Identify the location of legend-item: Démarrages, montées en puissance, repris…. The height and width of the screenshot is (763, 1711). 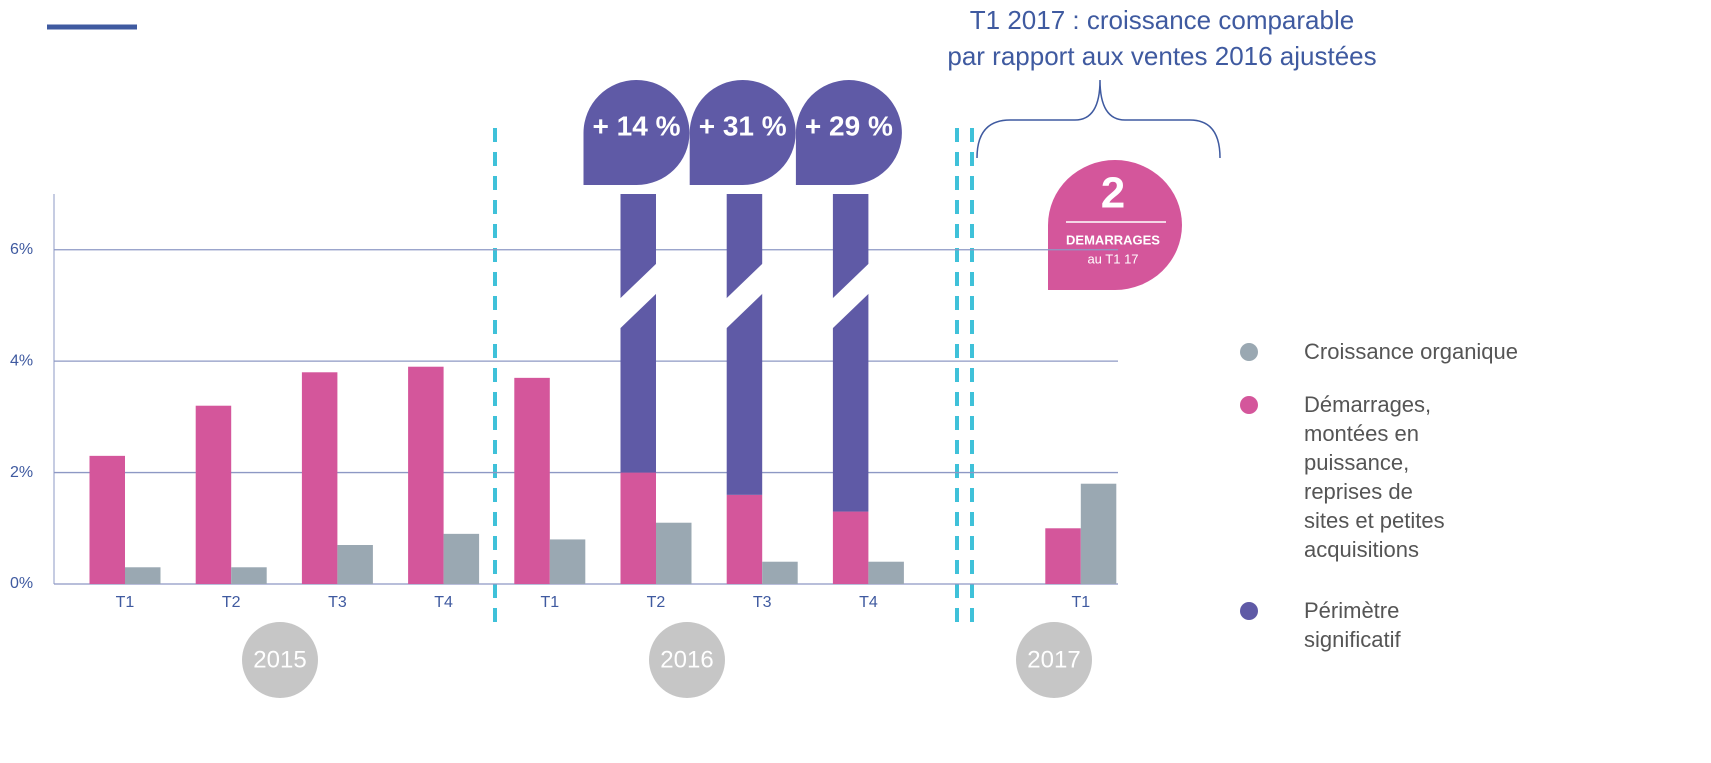
(1347, 477).